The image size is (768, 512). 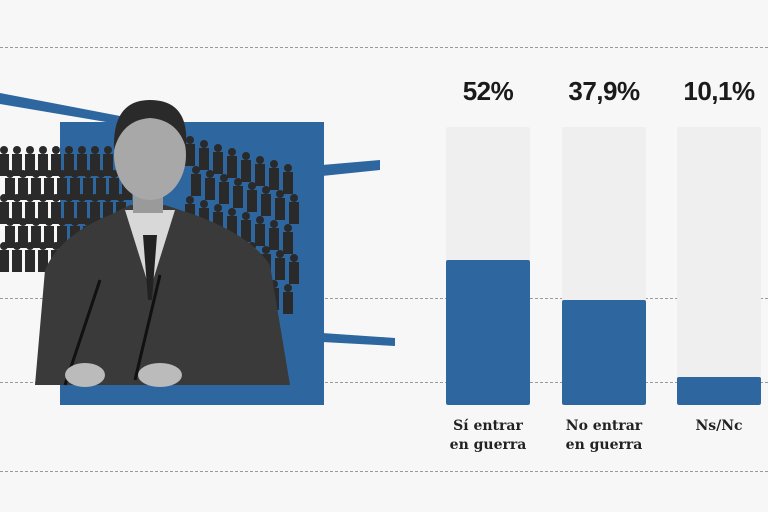 What do you see at coordinates (719, 91) in the screenshot?
I see `value-label: 10,1%` at bounding box center [719, 91].